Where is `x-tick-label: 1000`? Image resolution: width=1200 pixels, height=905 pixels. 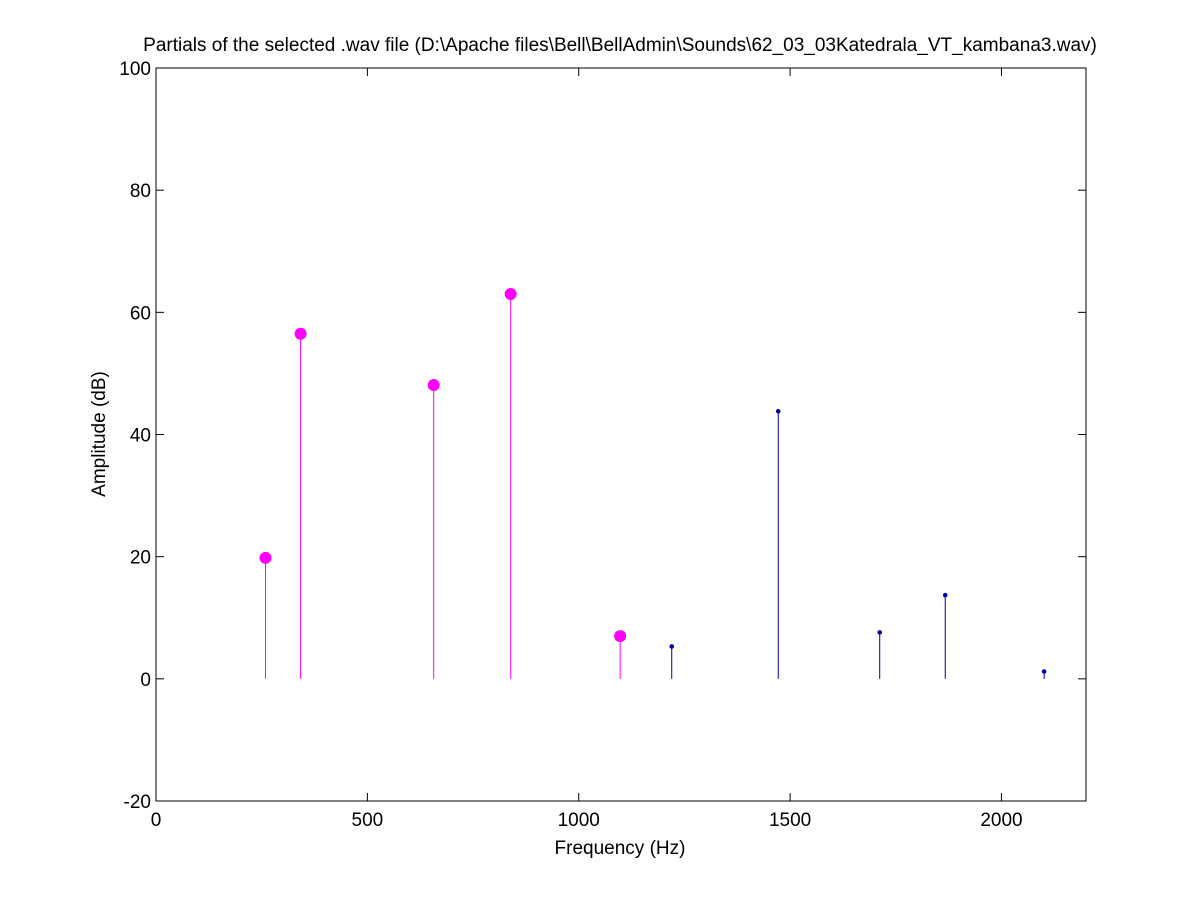
x-tick-label: 1000 is located at coordinates (579, 820).